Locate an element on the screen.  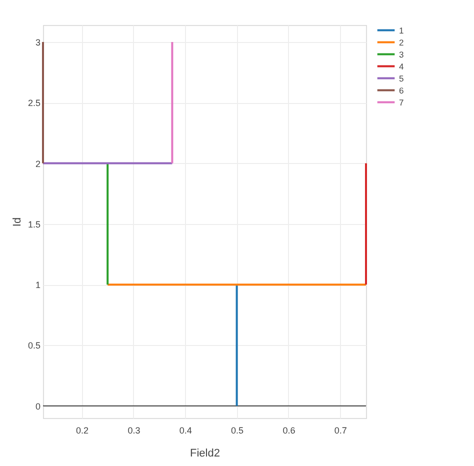
y-tick-label: 3 is located at coordinates (37, 42).